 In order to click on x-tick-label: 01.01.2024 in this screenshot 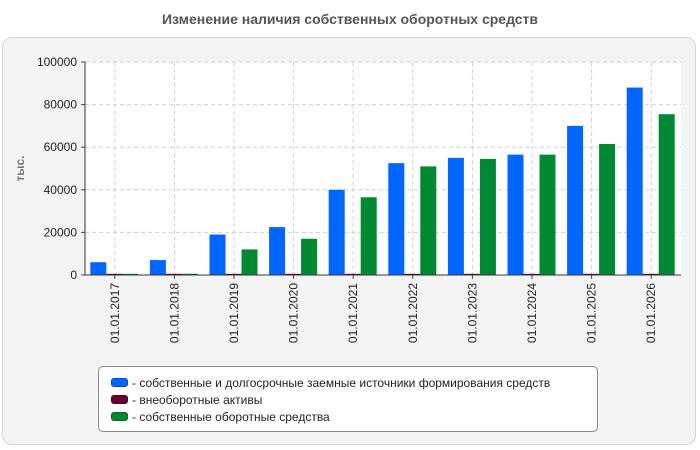, I will do `click(532, 313)`.